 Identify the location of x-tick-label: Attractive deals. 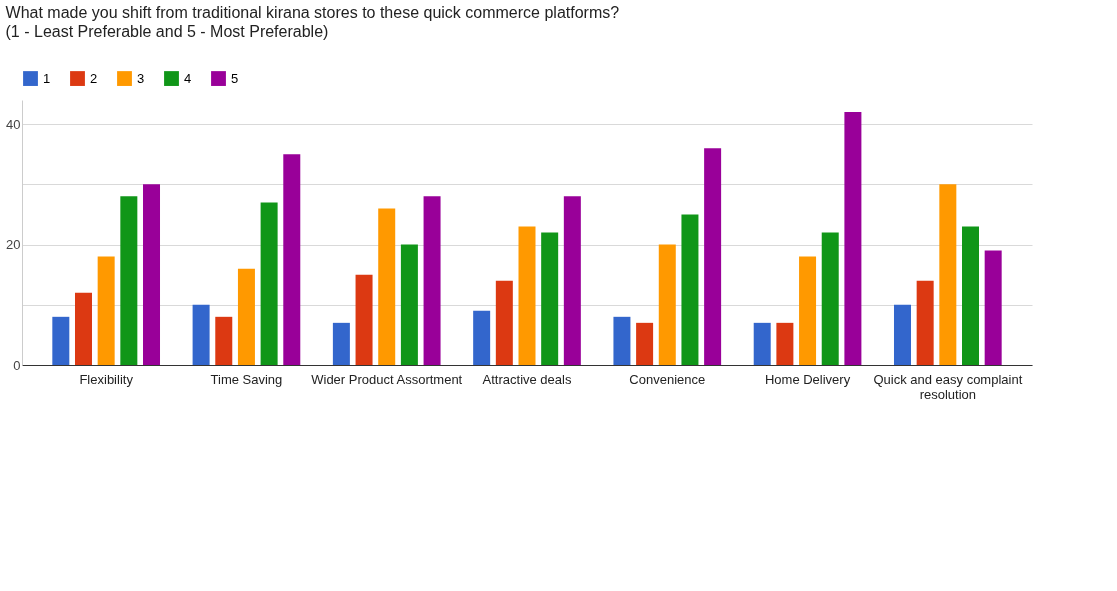
(527, 379).